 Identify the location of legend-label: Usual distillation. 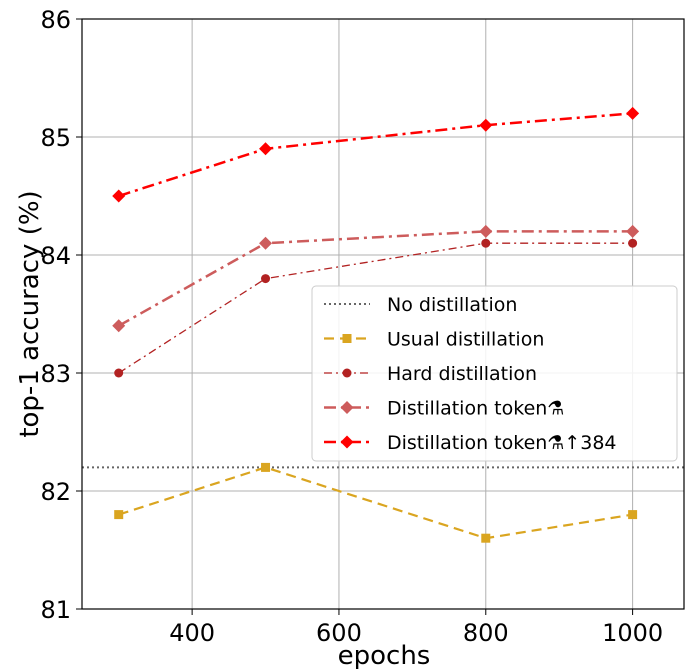
(465, 340).